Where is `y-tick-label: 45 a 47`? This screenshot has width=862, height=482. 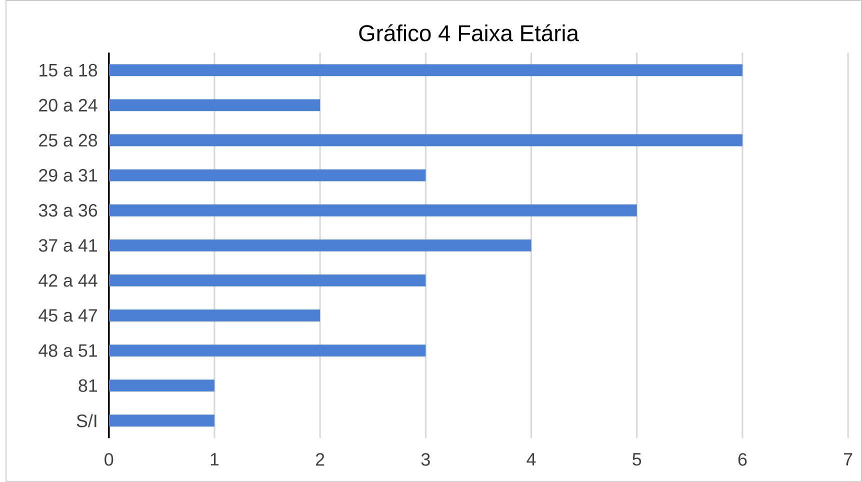 y-tick-label: 45 a 47 is located at coordinates (67, 315).